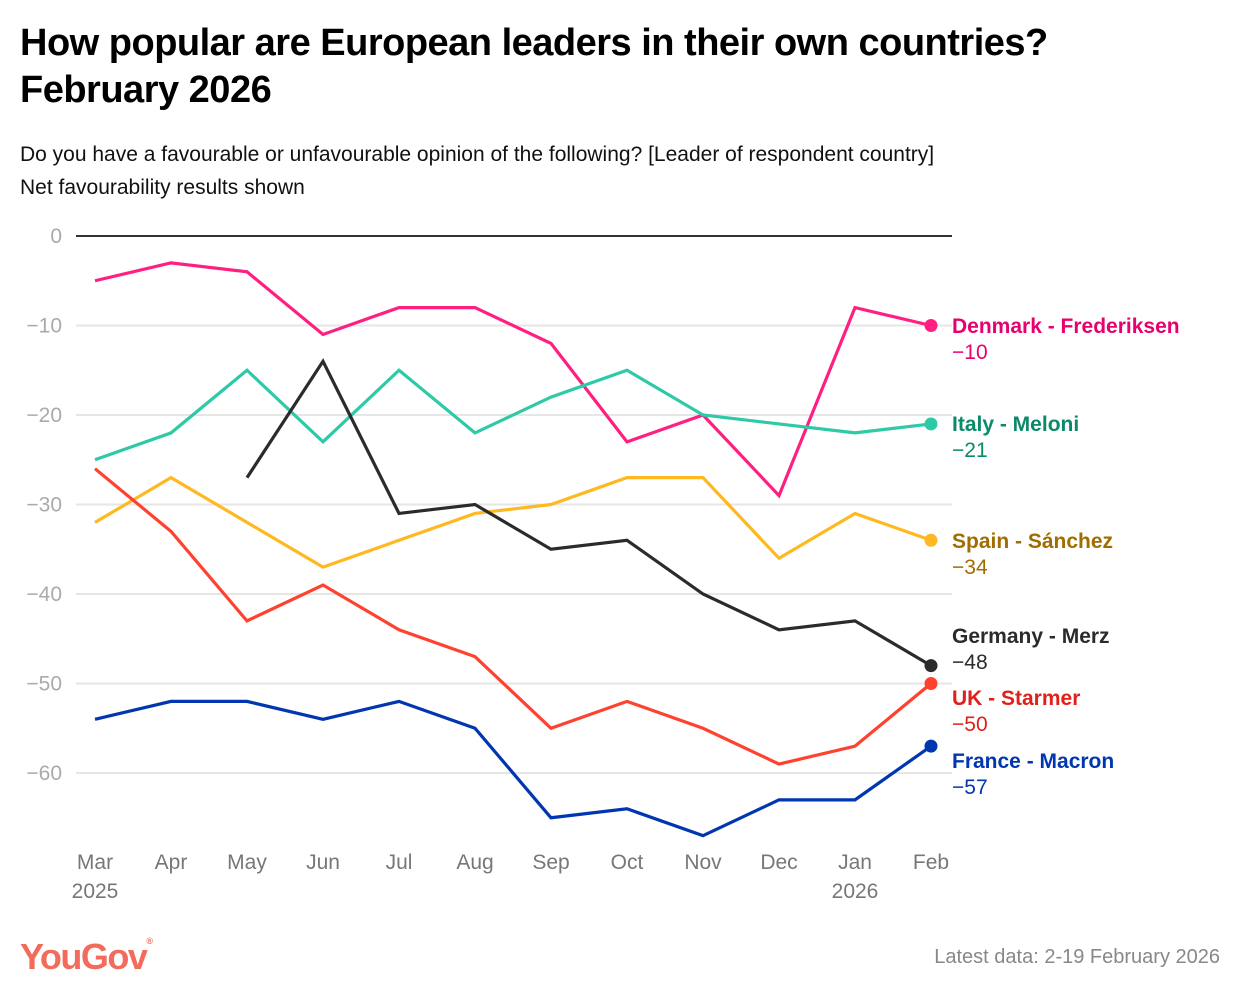 The image size is (1240, 998). What do you see at coordinates (1033, 761) in the screenshot?
I see `series-label-france: France - Macron` at bounding box center [1033, 761].